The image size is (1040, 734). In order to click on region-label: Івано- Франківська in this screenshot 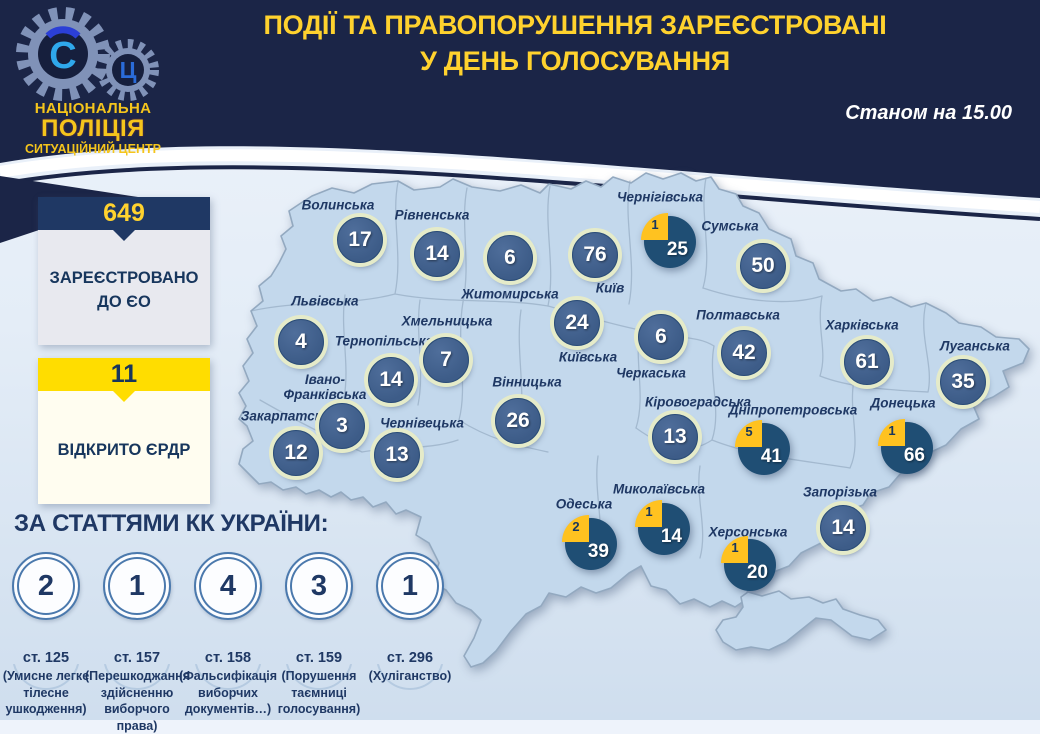, I will do `click(325, 387)`.